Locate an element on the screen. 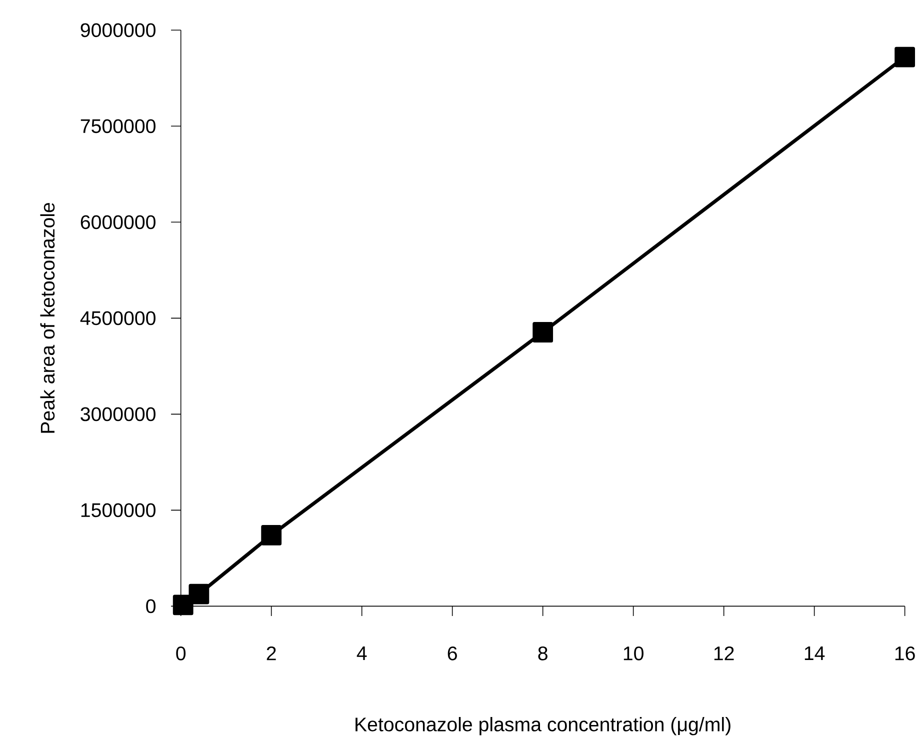  x-axis-title: Ketoconazole plasma concentration (μg/ml) is located at coordinates (543, 726).